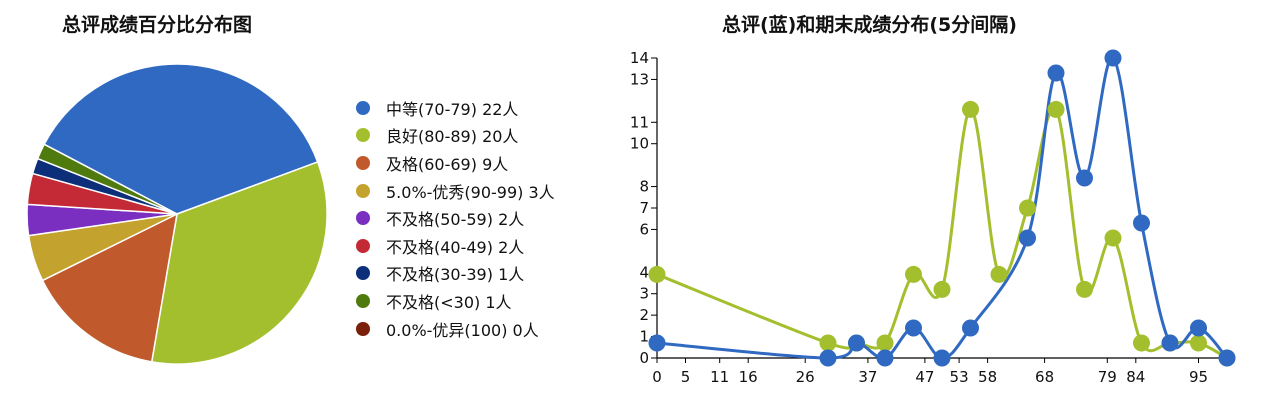 This screenshot has width=1283, height=403. What do you see at coordinates (644, 358) in the screenshot?
I see `y-tick-label: 0` at bounding box center [644, 358].